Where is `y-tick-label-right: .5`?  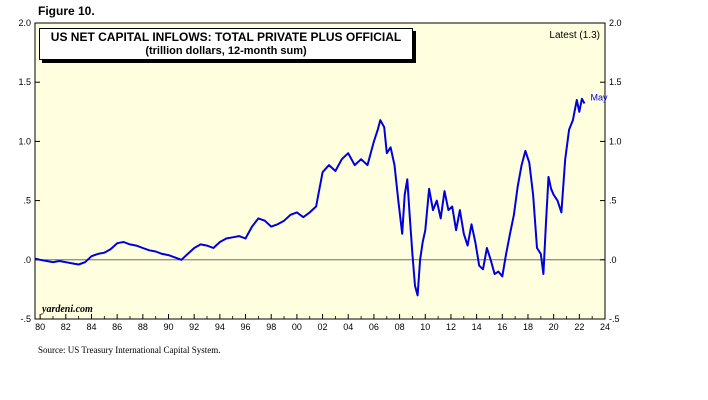
y-tick-label-right: .5 is located at coordinates (613, 201).